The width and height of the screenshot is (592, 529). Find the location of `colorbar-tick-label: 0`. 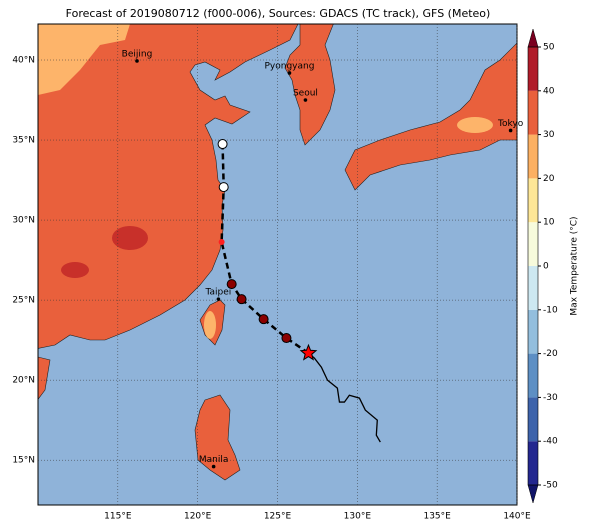

colorbar-tick-label: 0 is located at coordinates (546, 267).